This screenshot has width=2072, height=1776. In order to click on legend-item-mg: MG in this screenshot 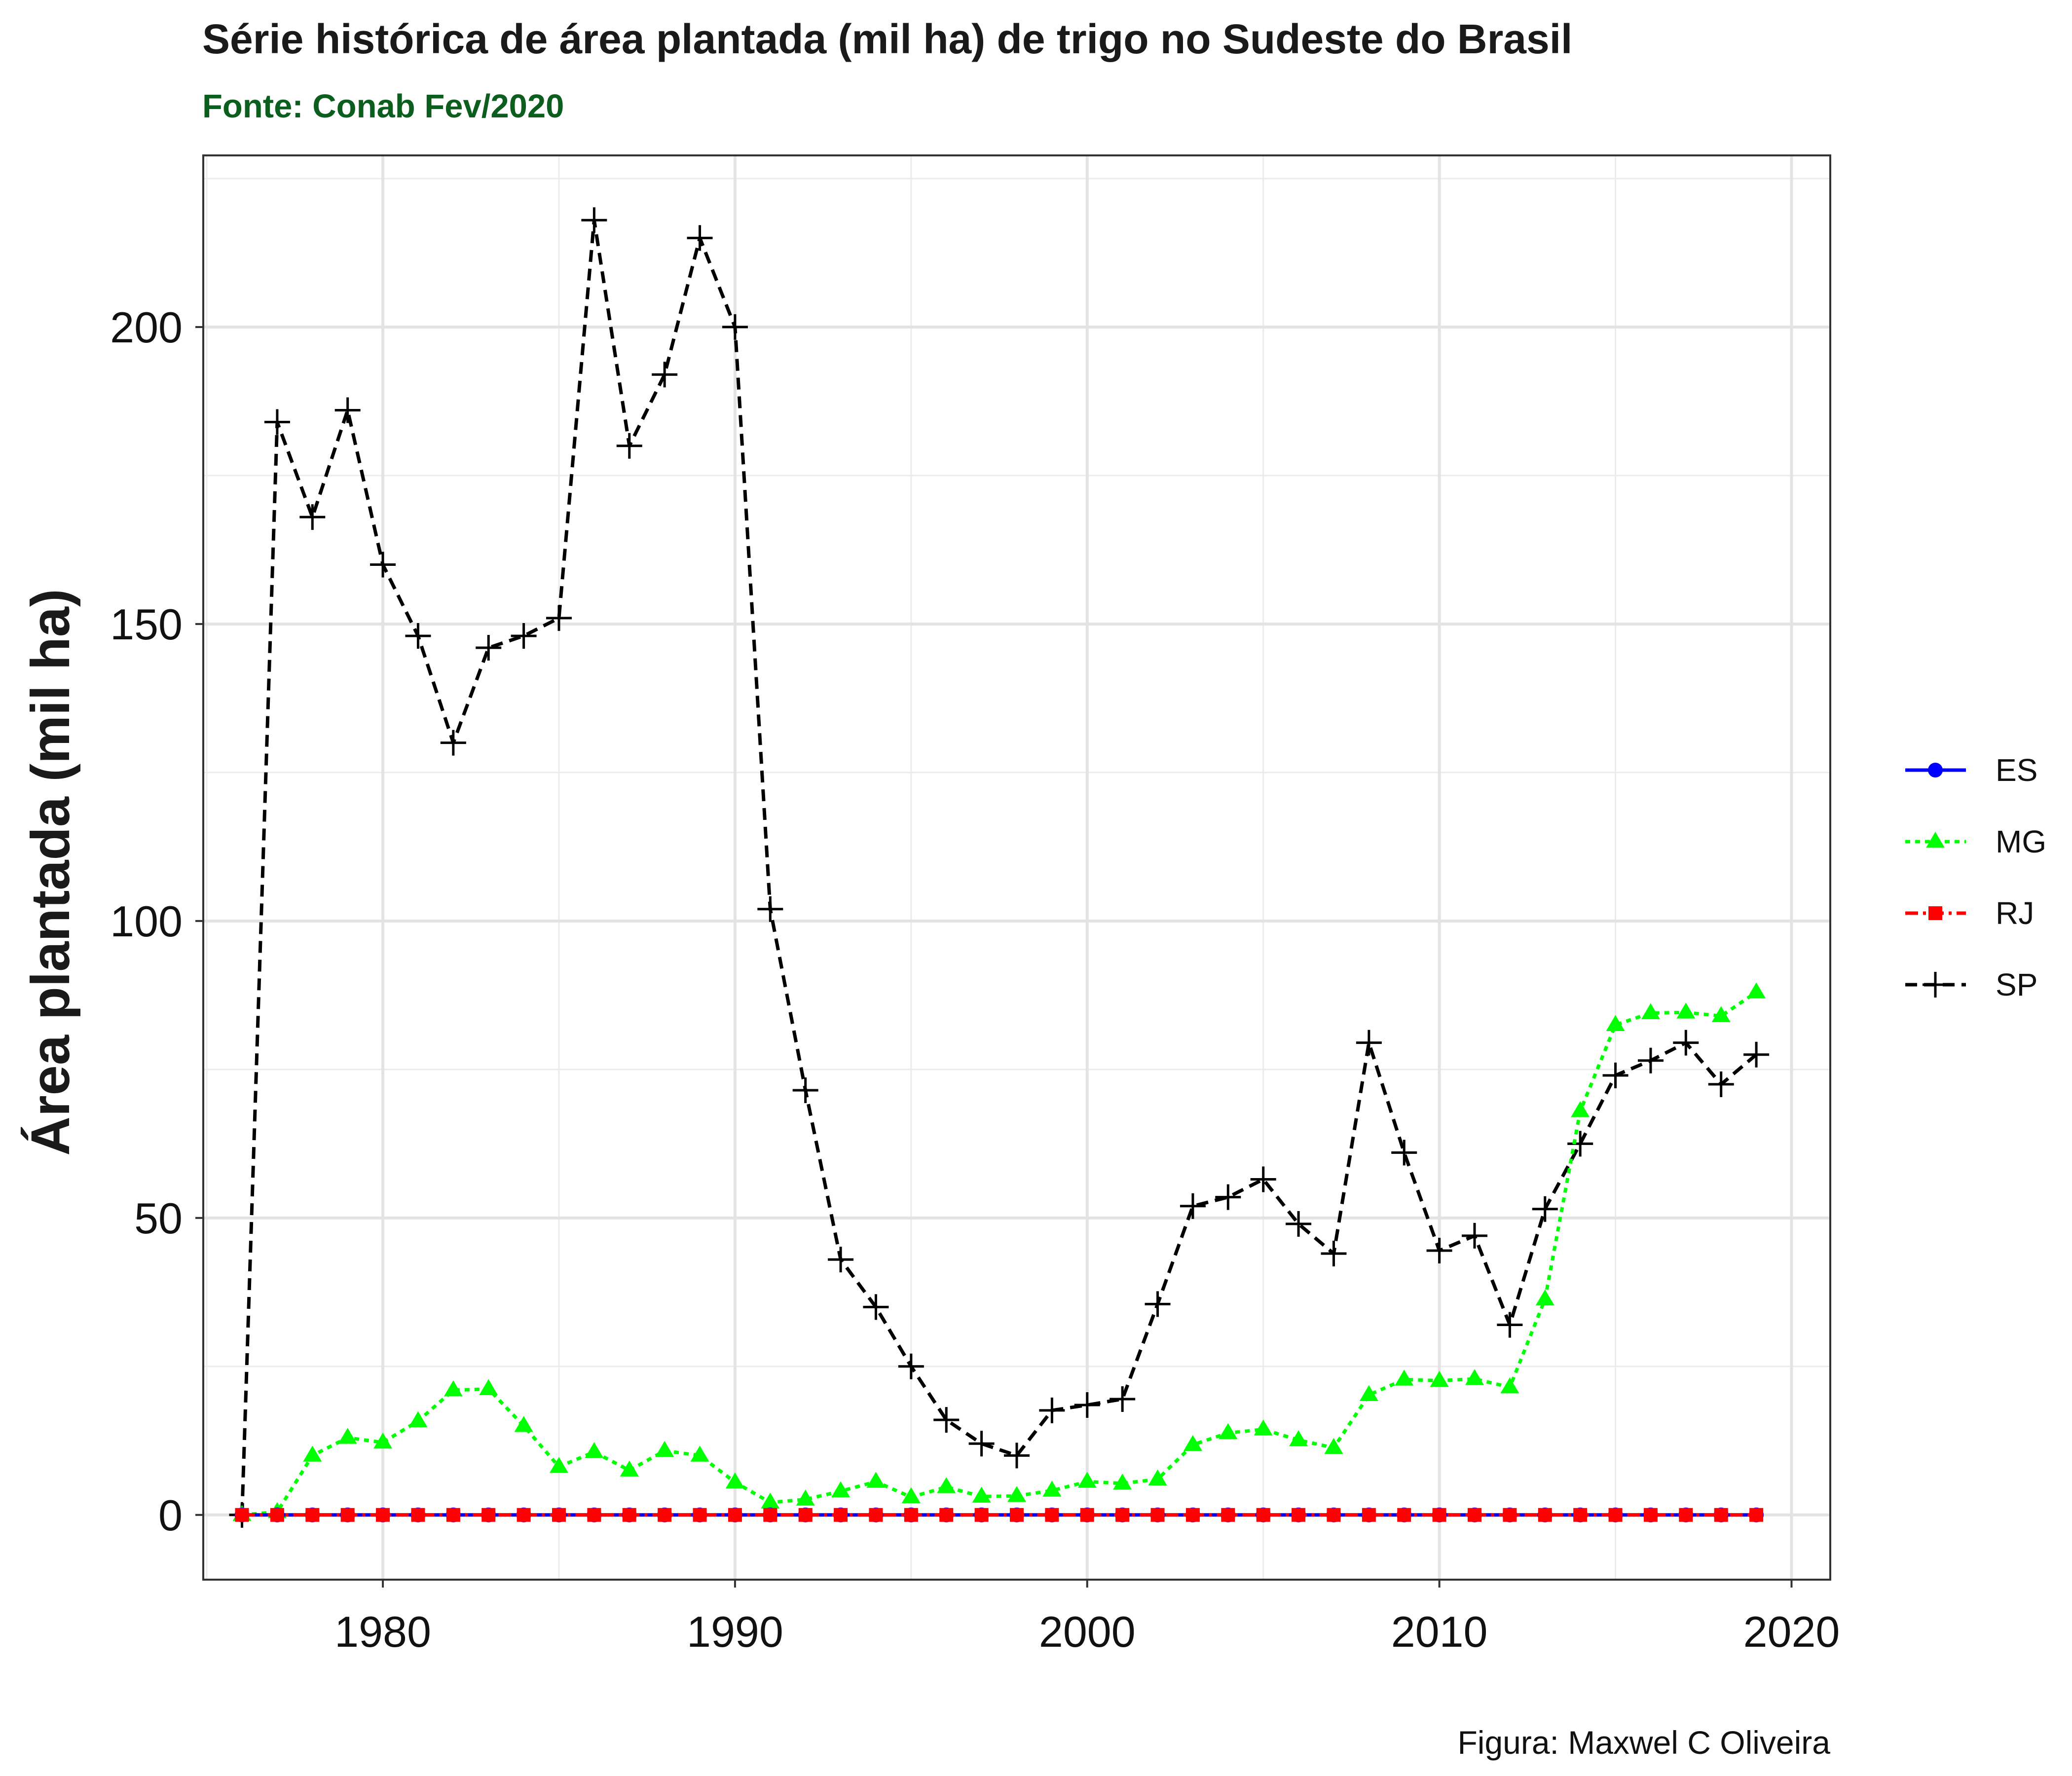, I will do `click(1976, 842)`.